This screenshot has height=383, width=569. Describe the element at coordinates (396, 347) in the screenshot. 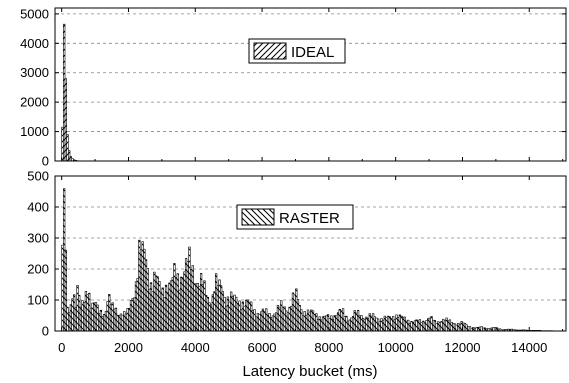

I see `raster-x-tick-label: 10000` at that location.